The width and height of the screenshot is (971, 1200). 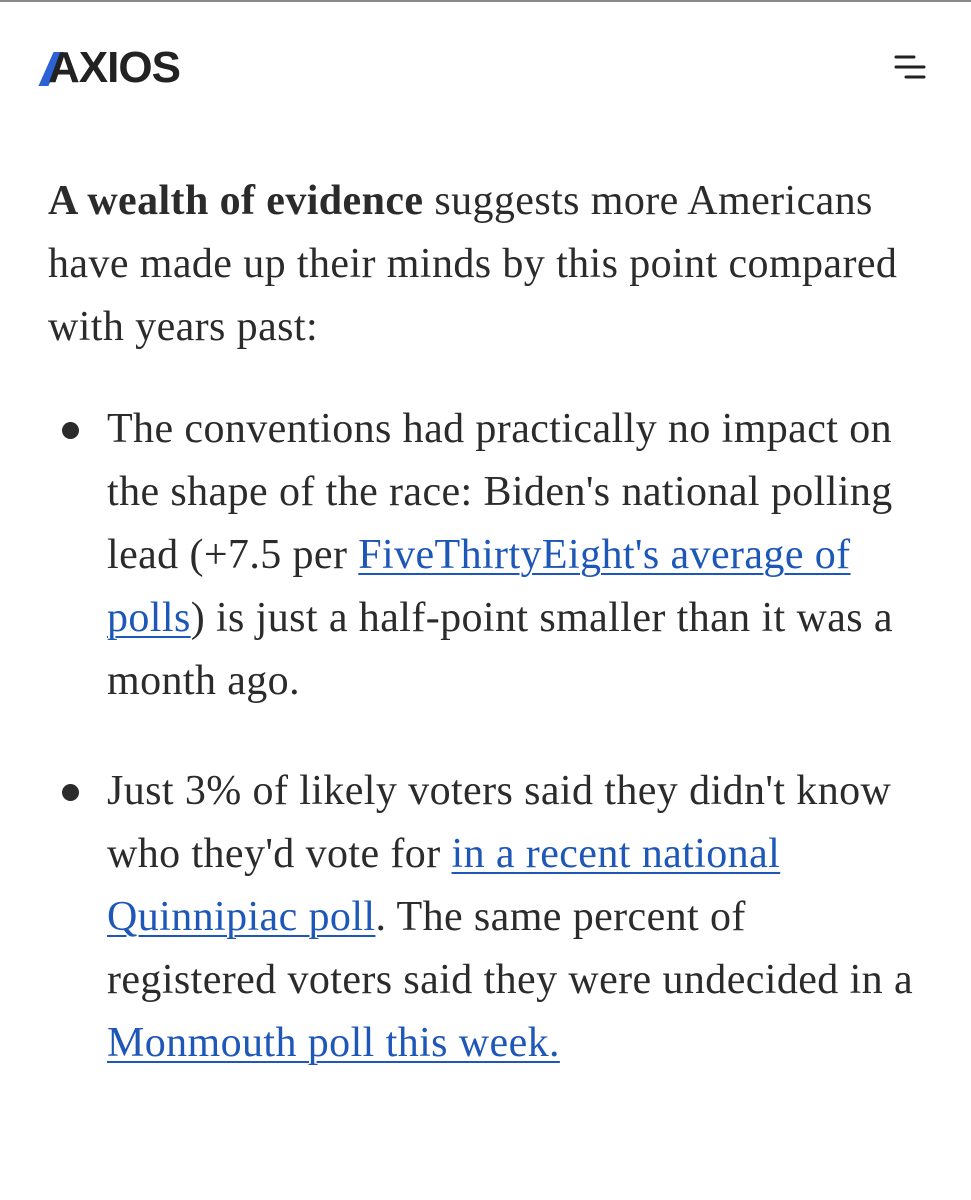 I want to click on logo: AXIOS, so click(x=114, y=67).